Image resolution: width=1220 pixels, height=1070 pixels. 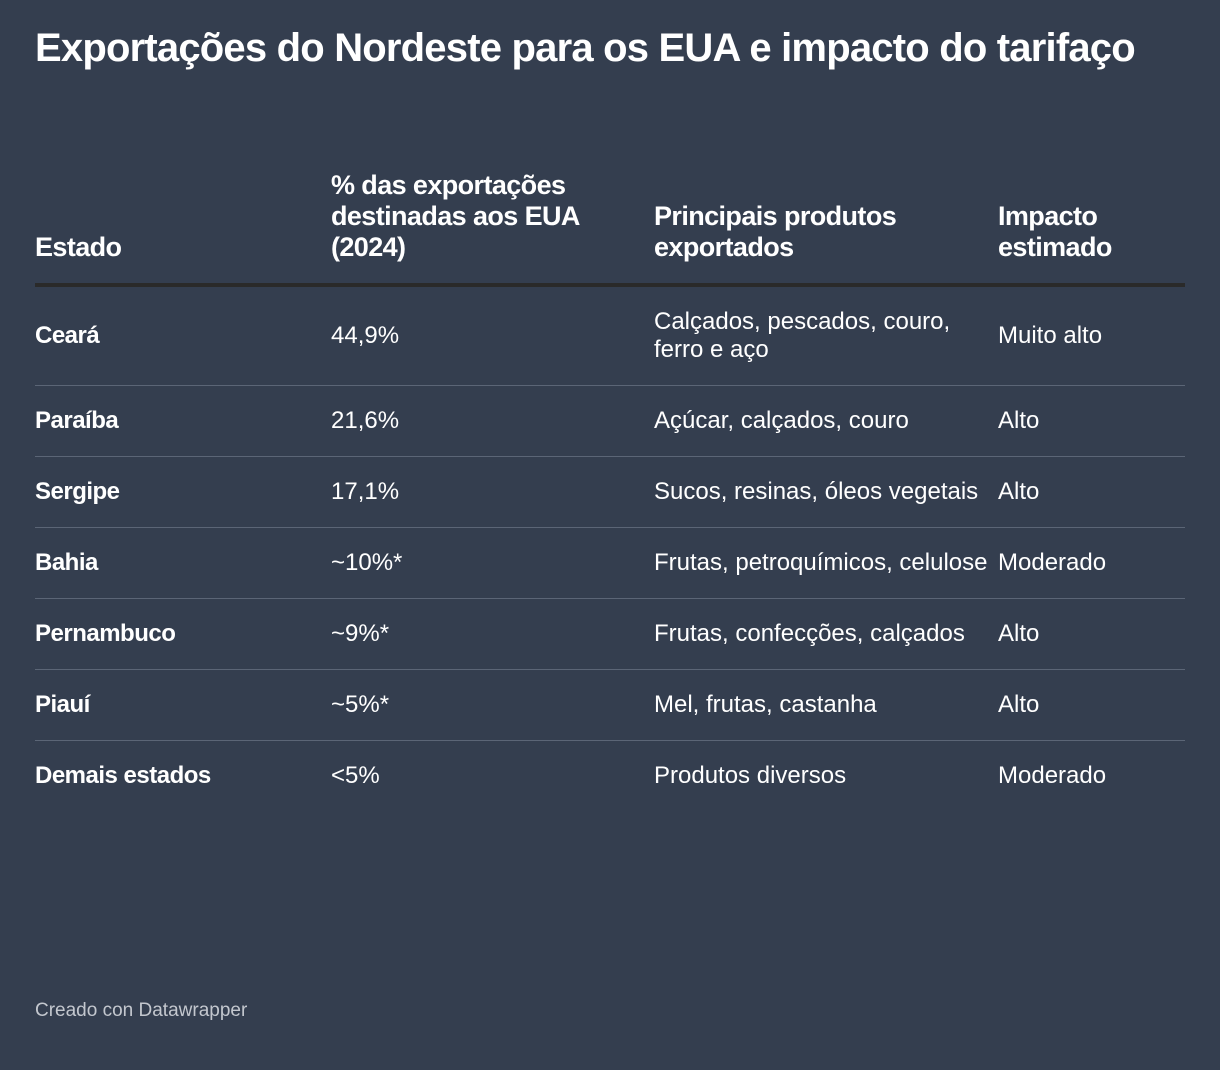 What do you see at coordinates (826, 335) in the screenshot?
I see `table-cell: Calçados, pescados, couro, ferro e aço` at bounding box center [826, 335].